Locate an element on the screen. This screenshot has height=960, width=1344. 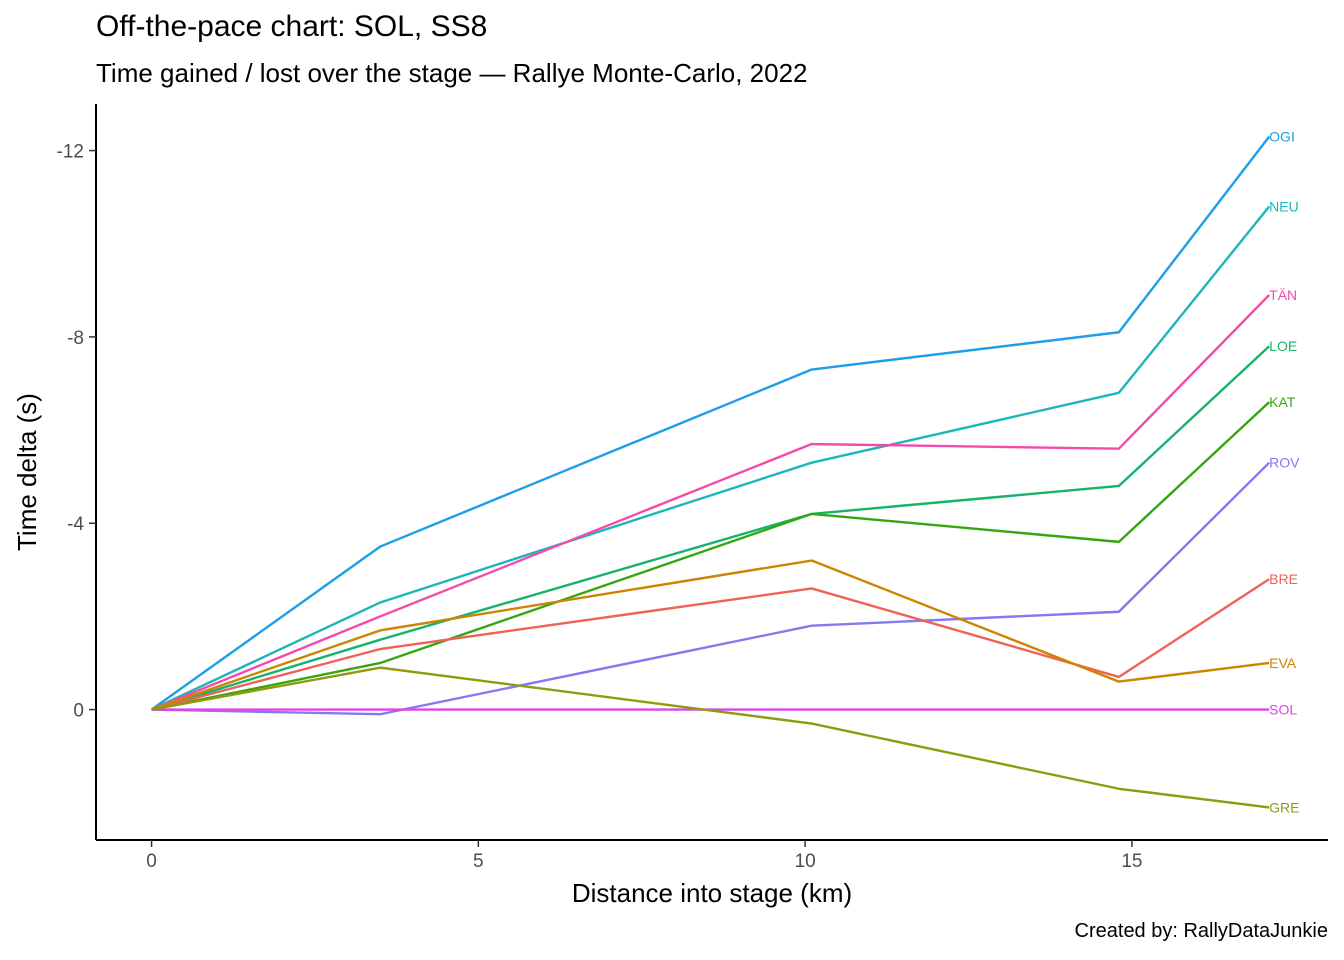
series-end-label: SOL is located at coordinates (1283, 710).